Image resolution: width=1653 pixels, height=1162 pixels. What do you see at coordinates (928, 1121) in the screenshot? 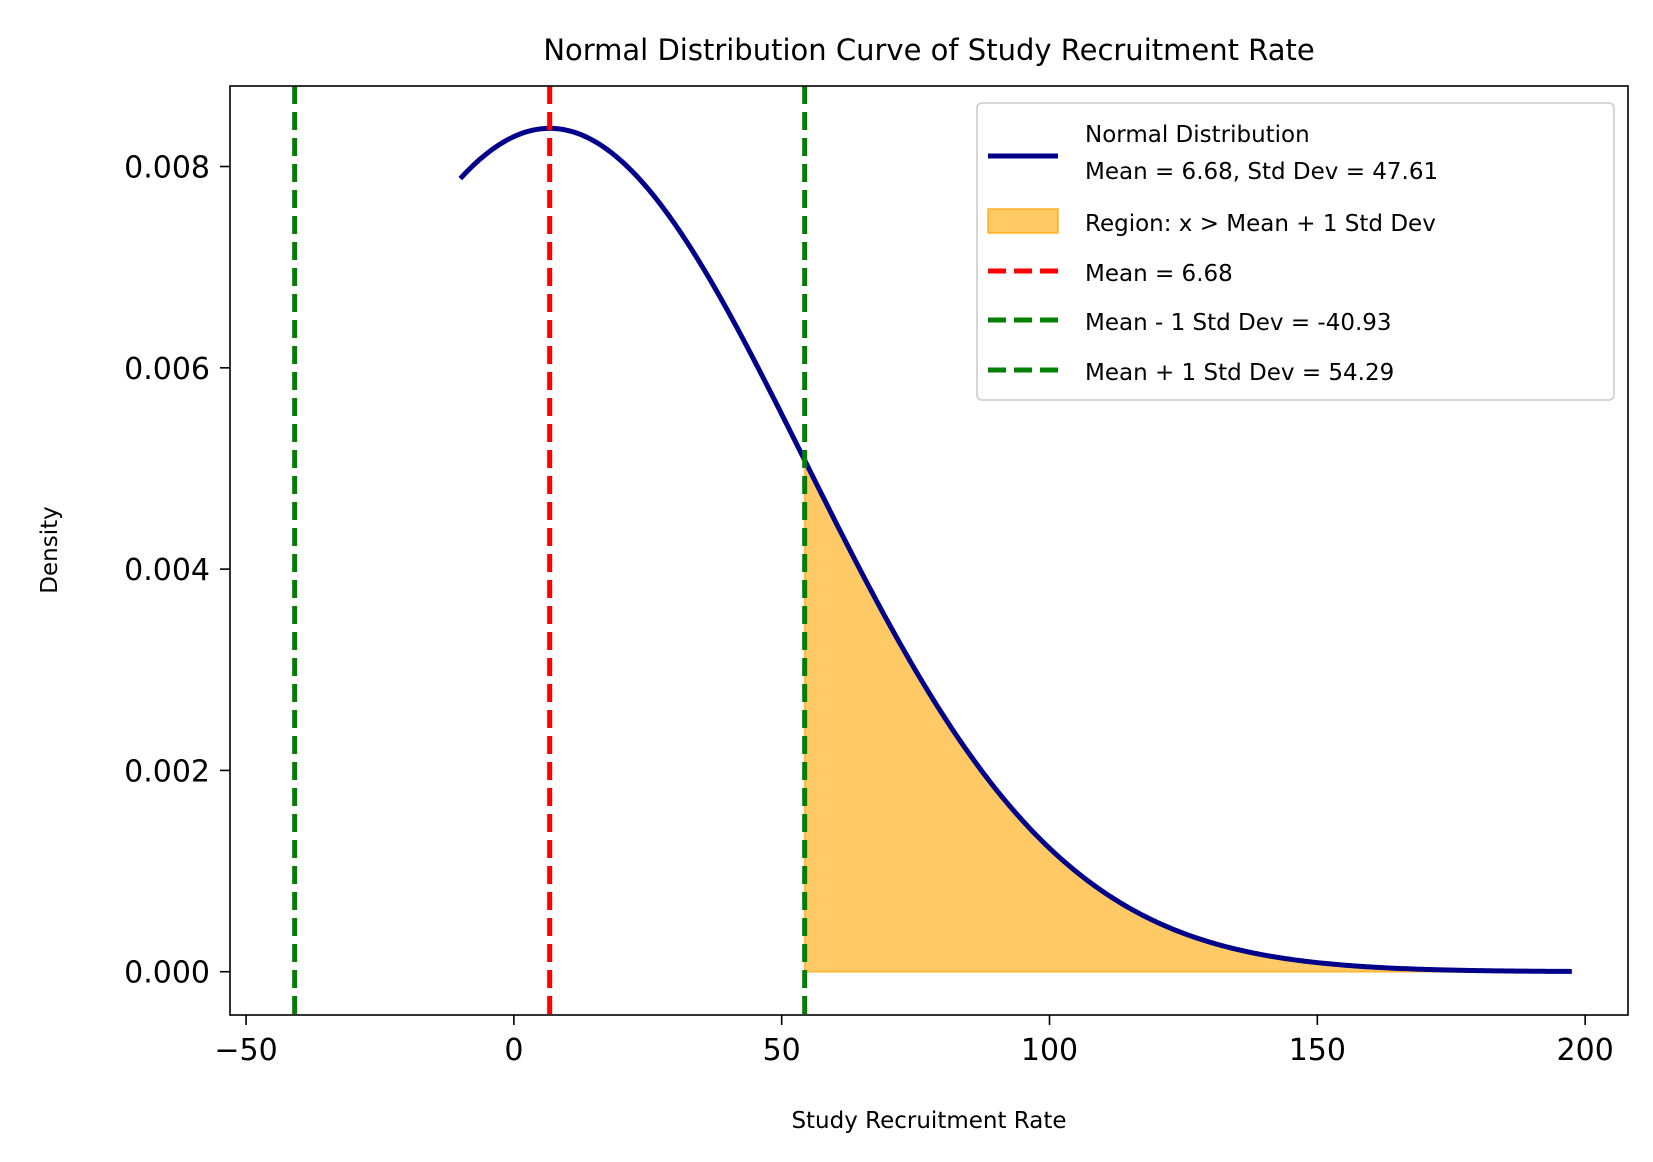
I see `x-axis-label: Study Recruitment Rate` at bounding box center [928, 1121].